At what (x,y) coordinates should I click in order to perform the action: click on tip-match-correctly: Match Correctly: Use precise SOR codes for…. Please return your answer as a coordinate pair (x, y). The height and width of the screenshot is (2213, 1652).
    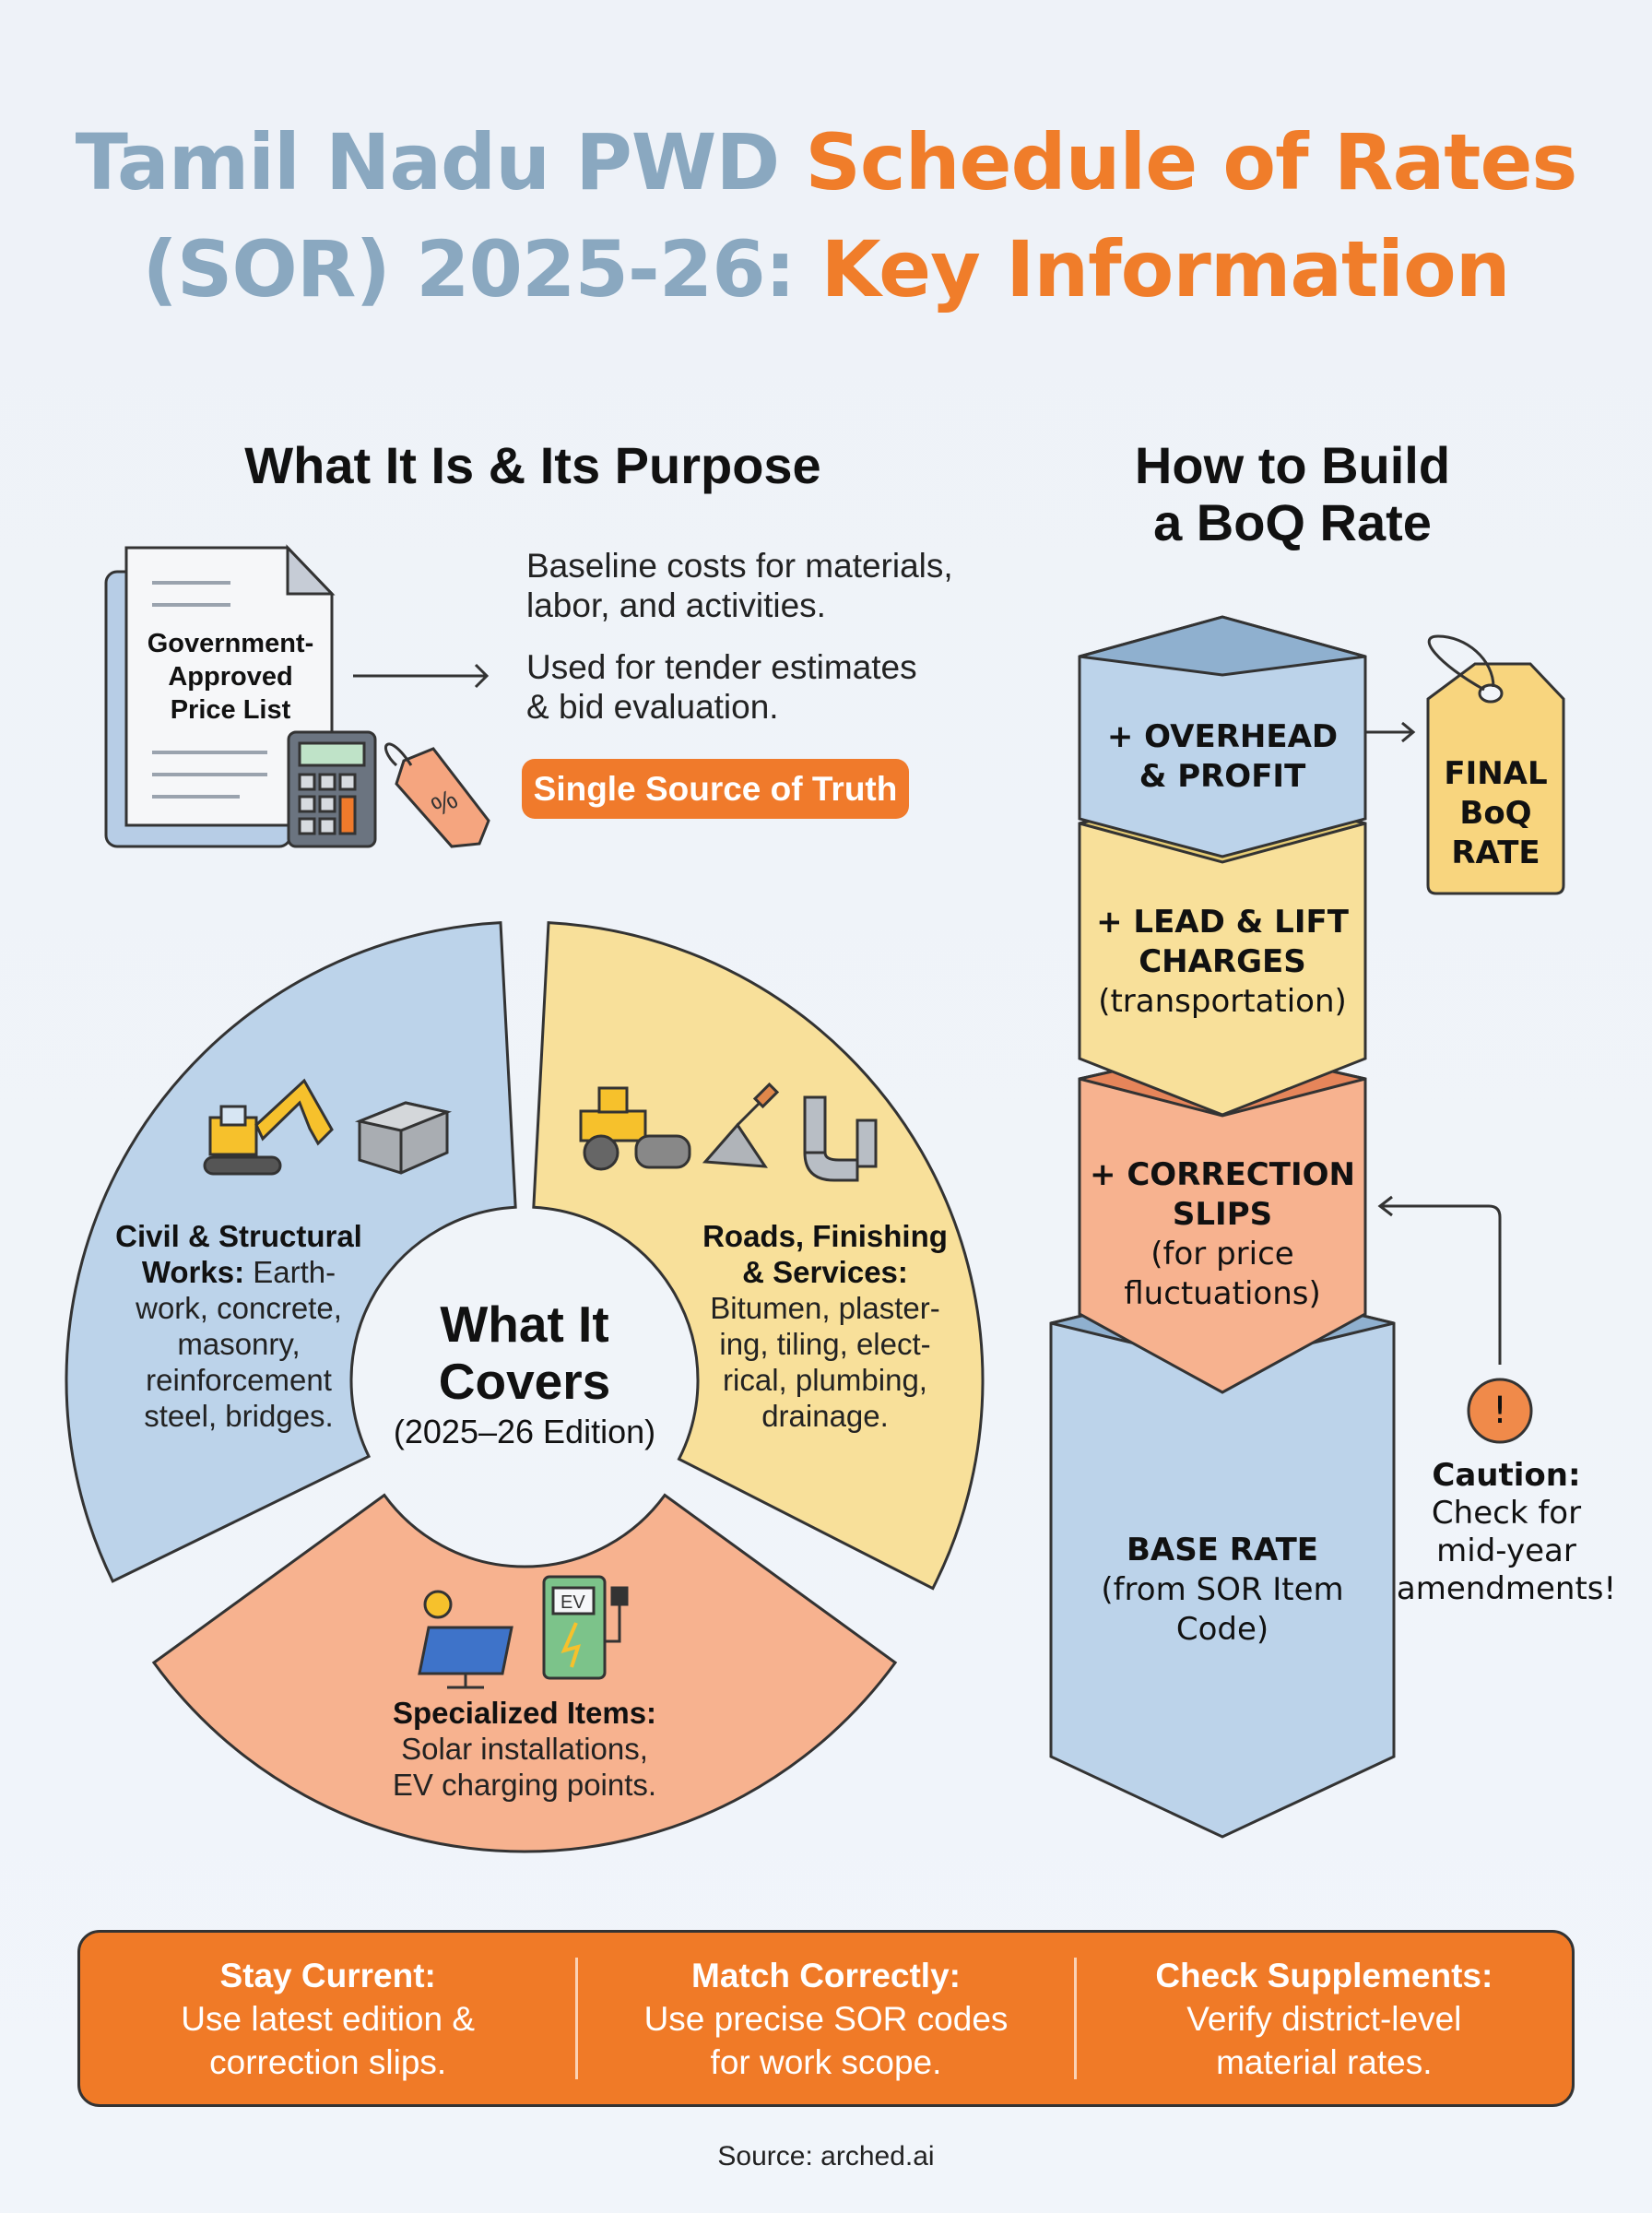
    Looking at the image, I should click on (825, 2019).